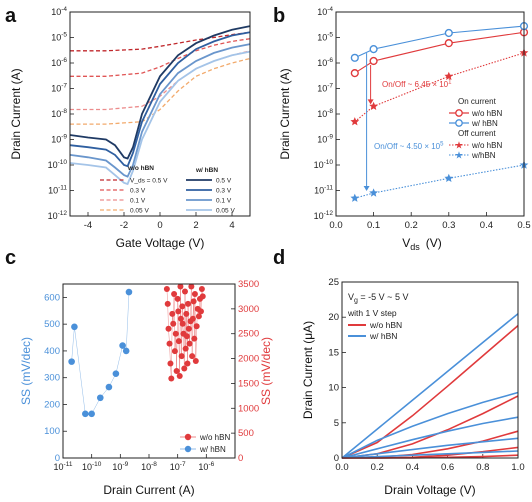 This screenshot has height=502, width=532. I want to click on panel-c-xtick-label: 10⁻⁸, so click(149, 466).